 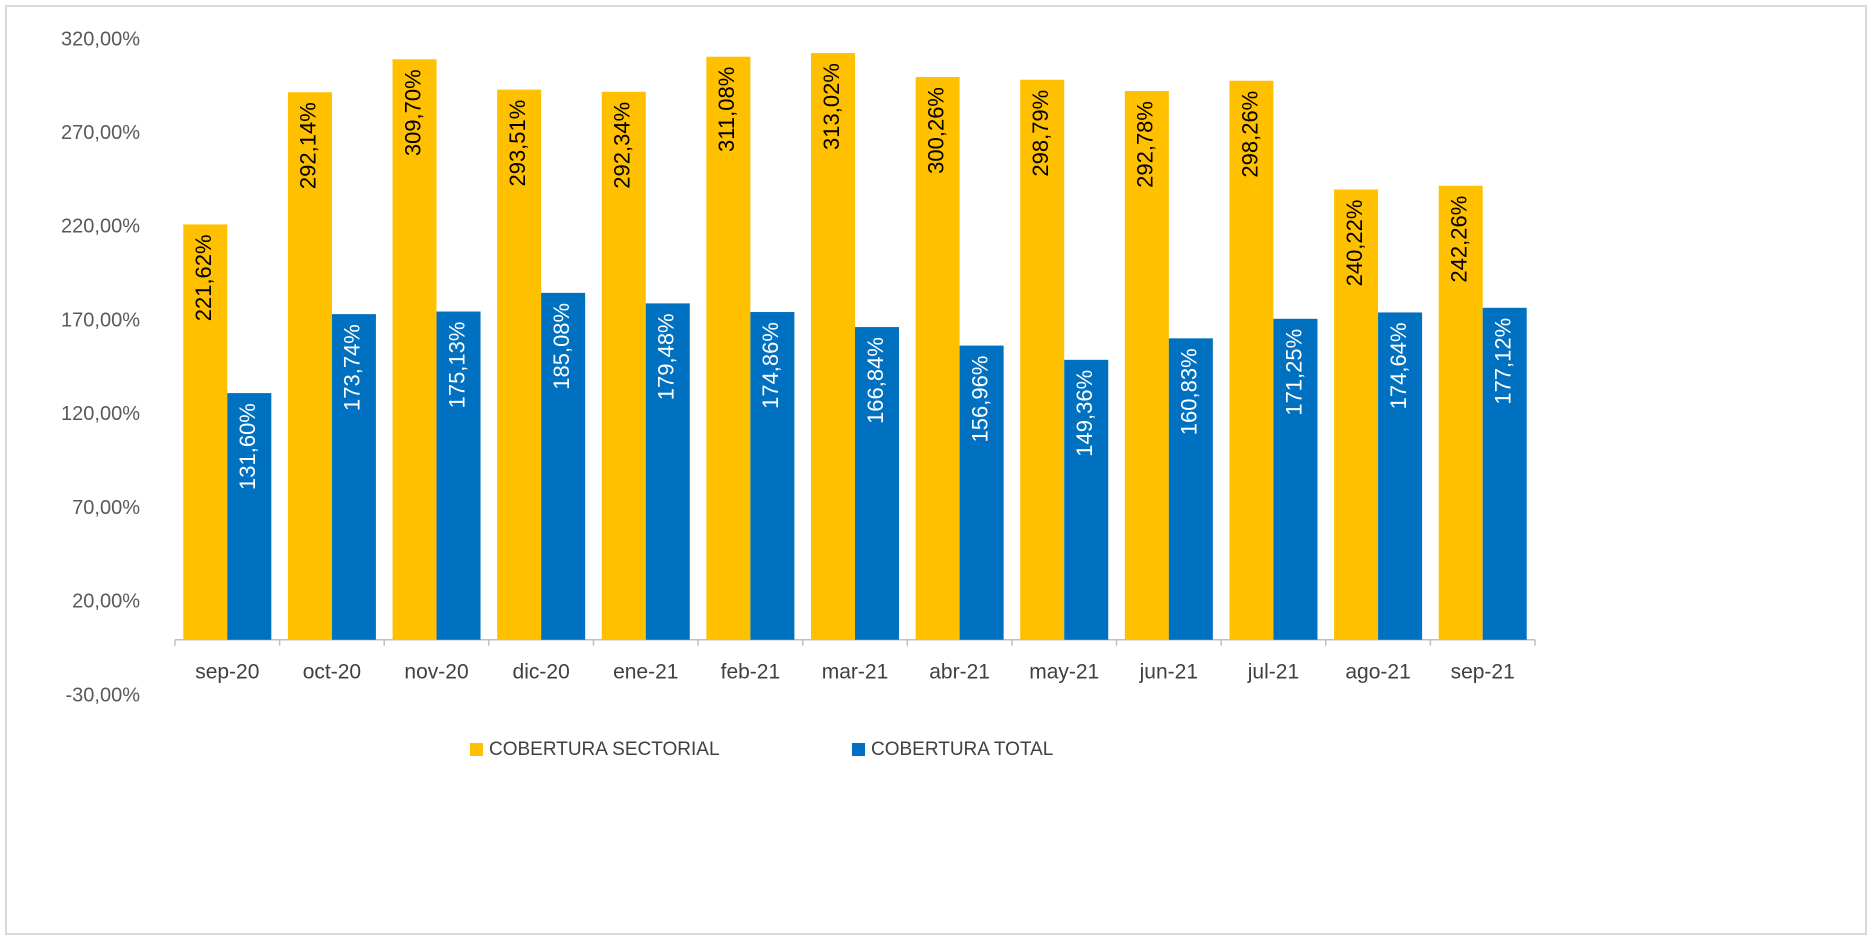 I want to click on value-label: 177,12%, so click(x=1503, y=361).